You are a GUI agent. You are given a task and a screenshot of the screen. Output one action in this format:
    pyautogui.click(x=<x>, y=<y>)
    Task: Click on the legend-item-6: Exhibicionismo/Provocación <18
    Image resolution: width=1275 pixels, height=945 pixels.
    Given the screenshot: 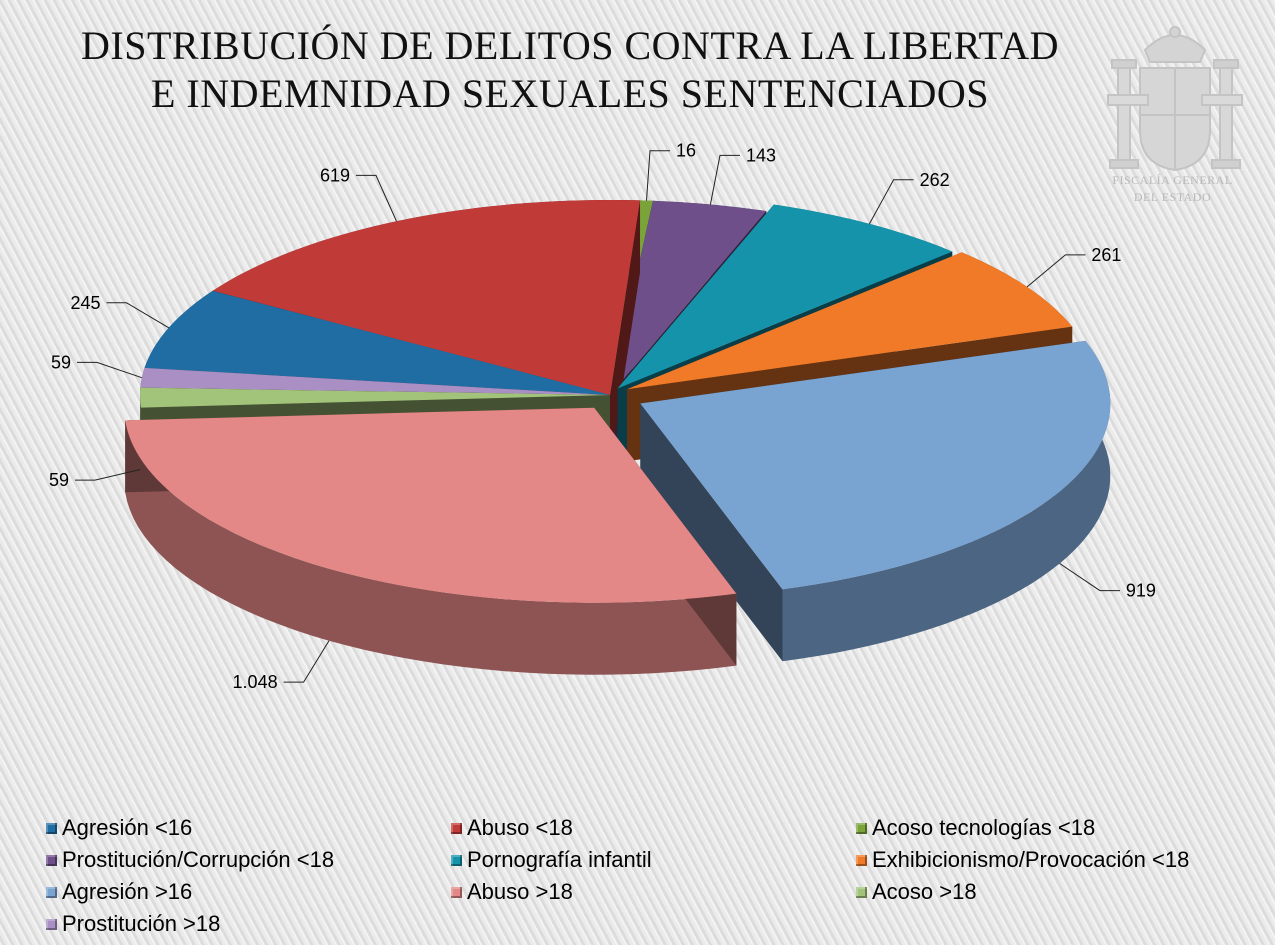 What is the action you would take?
    pyautogui.click(x=1058, y=860)
    